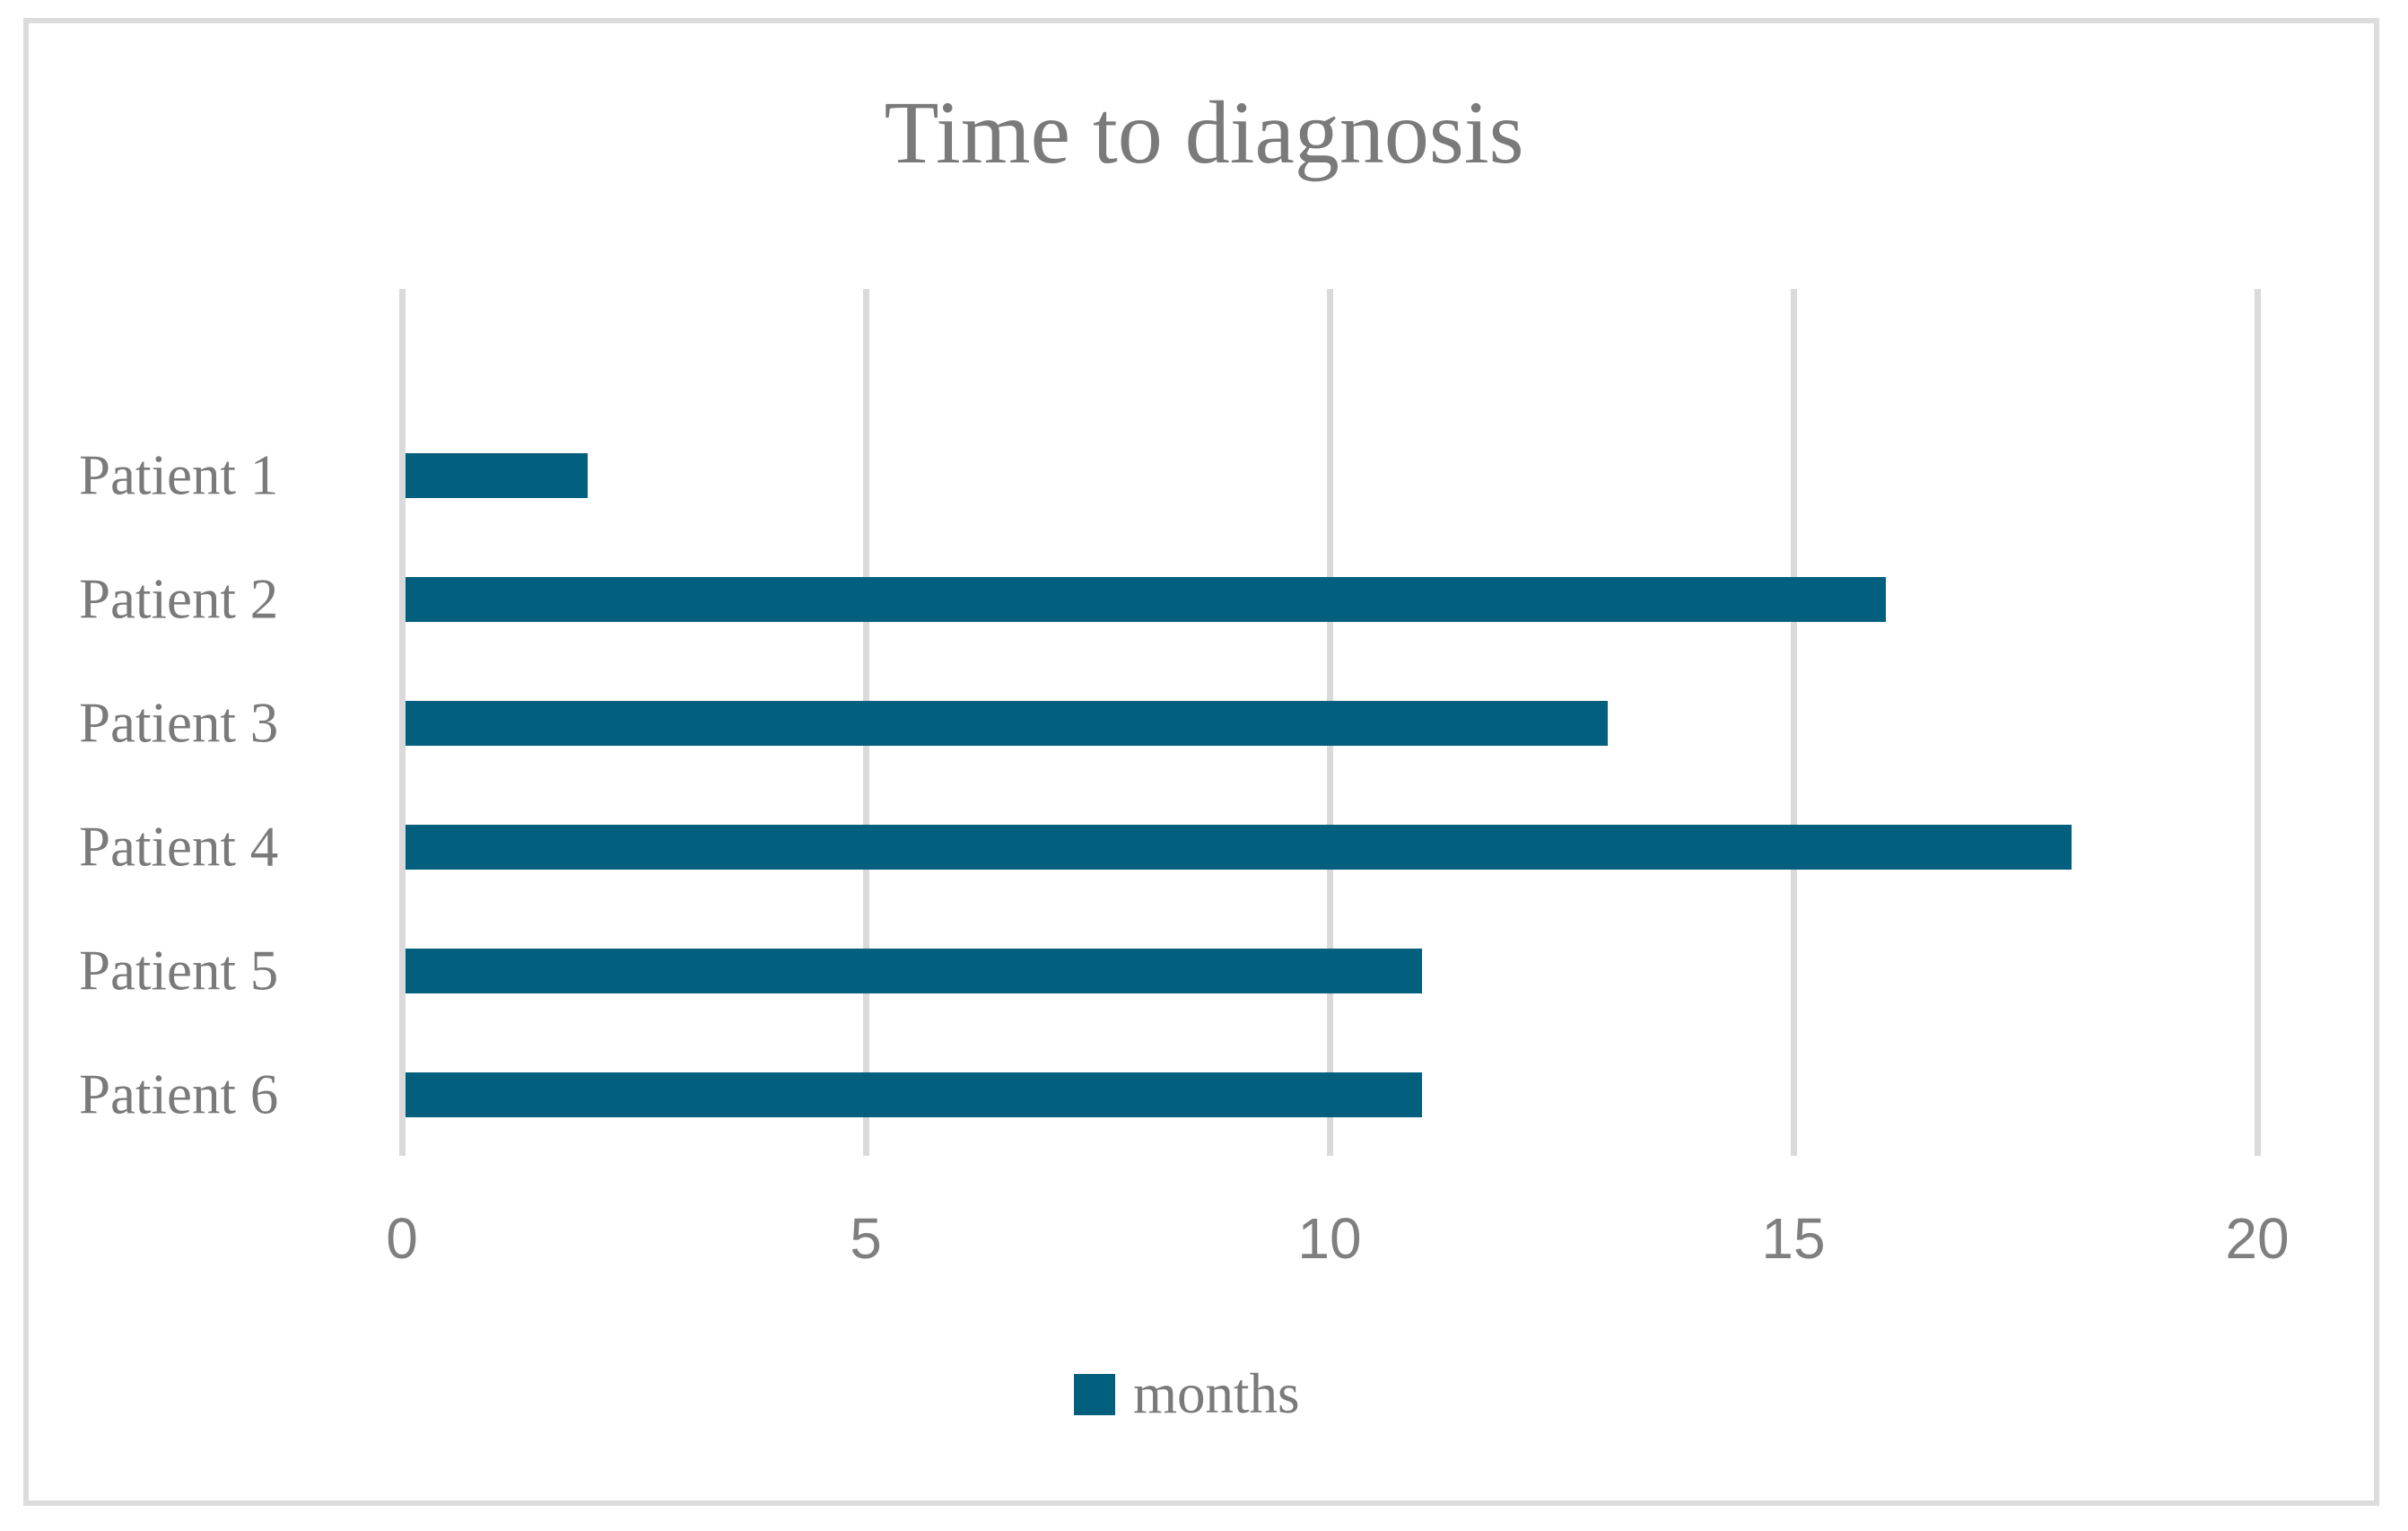  What do you see at coordinates (1204, 132) in the screenshot?
I see `chart-title: Time to diagnosis` at bounding box center [1204, 132].